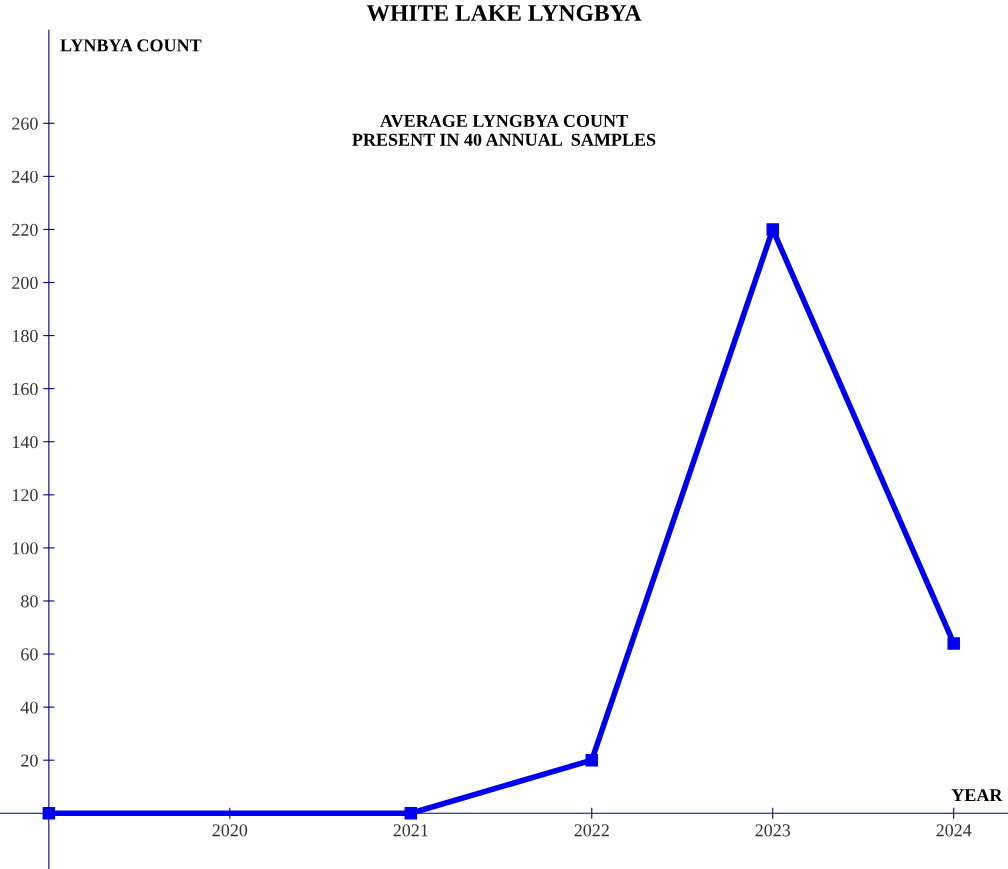  Describe the element at coordinates (954, 830) in the screenshot. I see `x-tick-label: 2024` at that location.